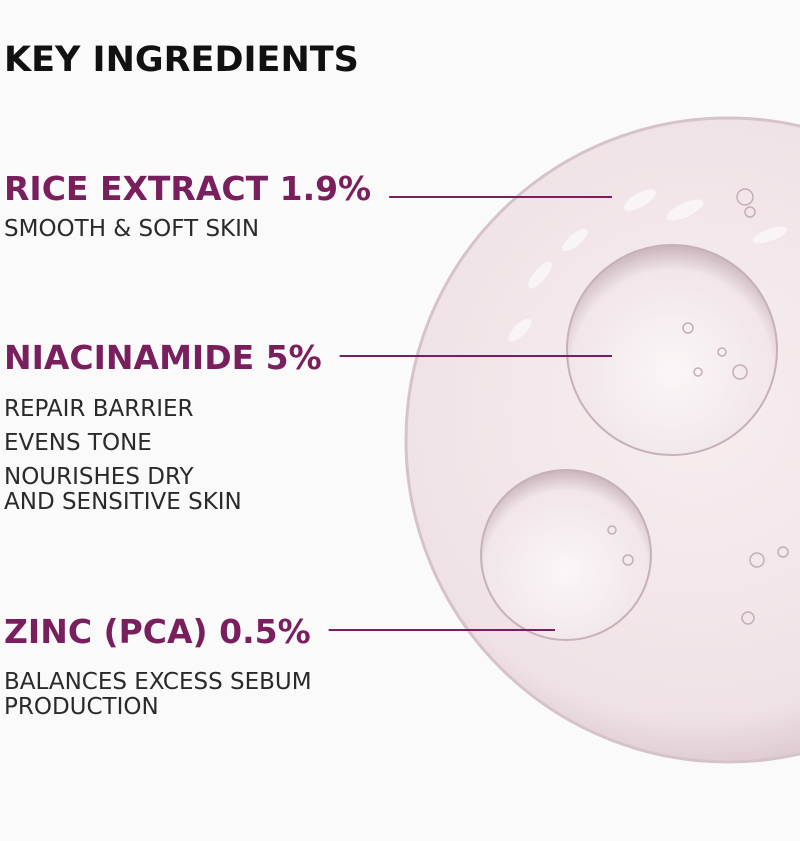 The height and width of the screenshot is (841, 800). Describe the element at coordinates (648, 265) in the screenshot. I see `rice-grains` at that location.